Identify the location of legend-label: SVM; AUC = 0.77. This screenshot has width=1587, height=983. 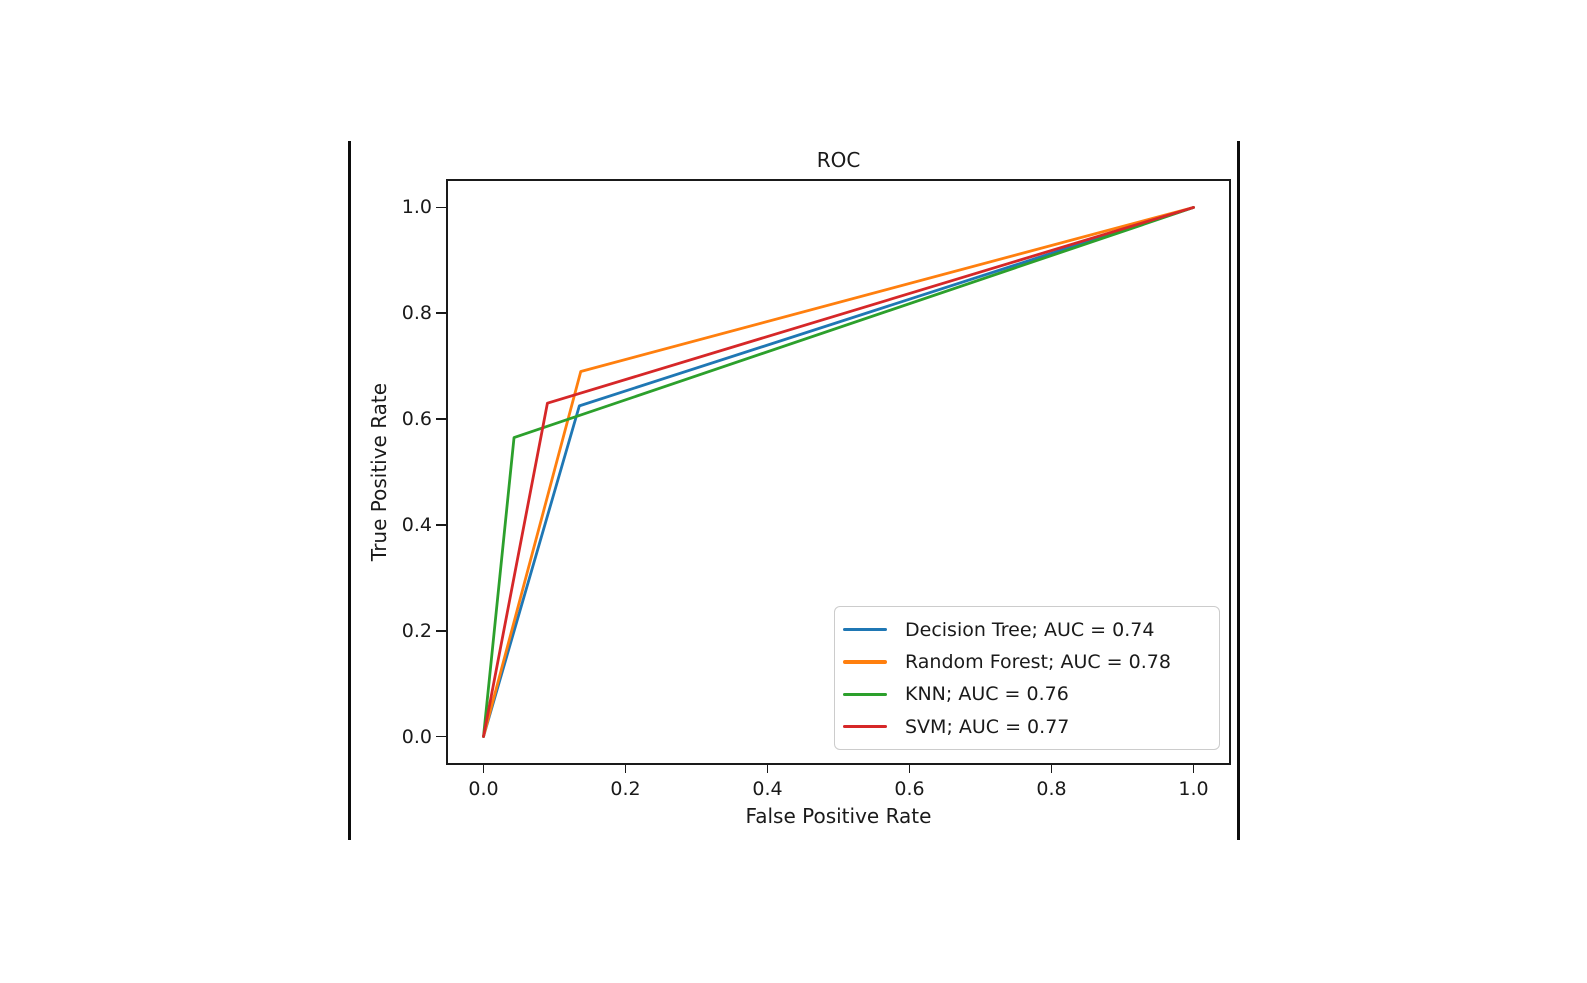
(987, 726).